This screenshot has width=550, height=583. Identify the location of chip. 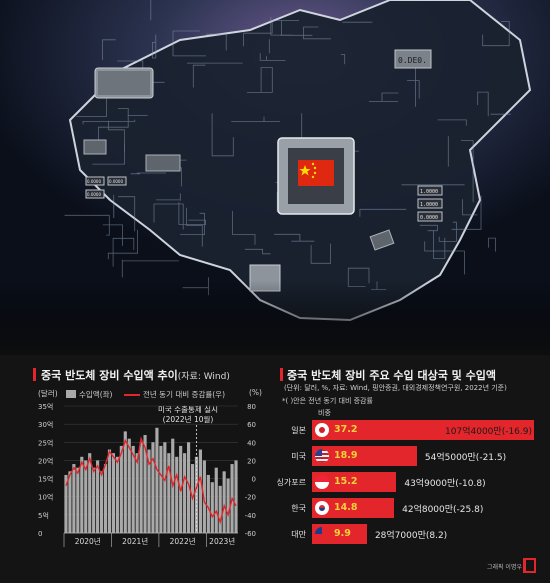
(413, 59).